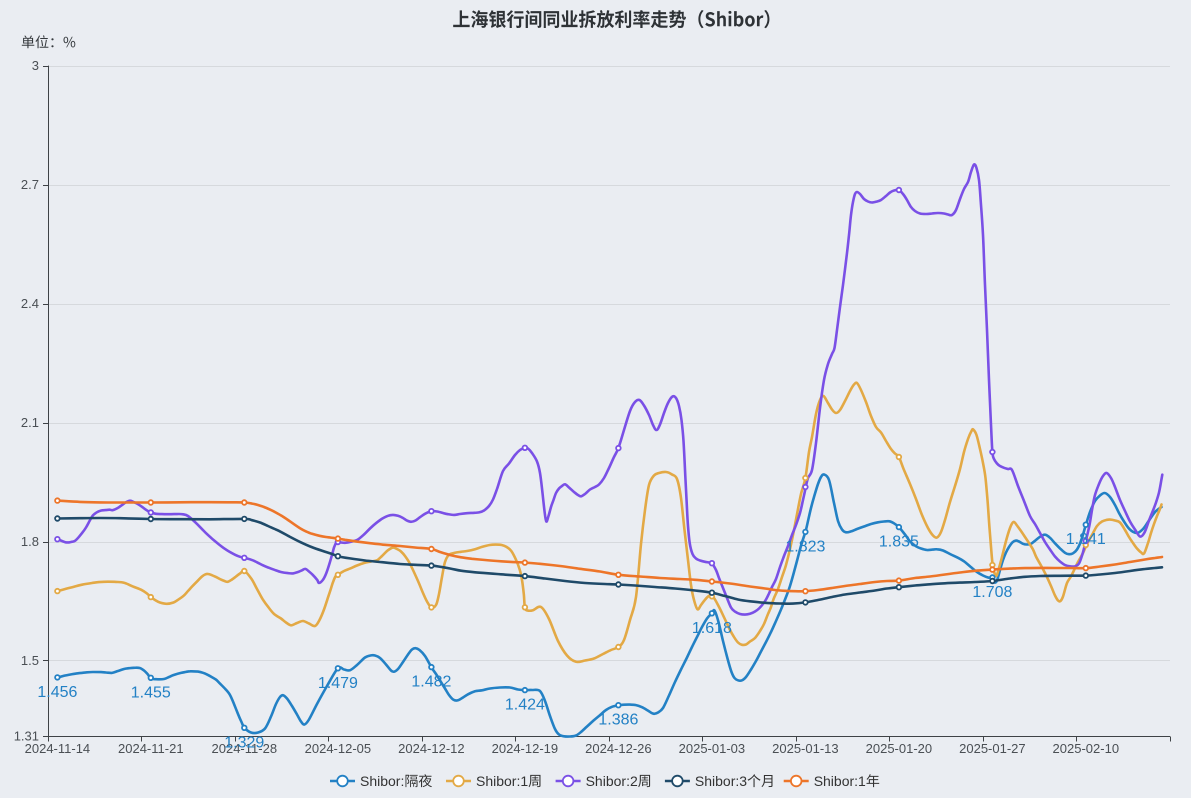 This screenshot has height=798, width=1191. What do you see at coordinates (612, 781) in the screenshot?
I see `svg-text: Shibor:2` at bounding box center [612, 781].